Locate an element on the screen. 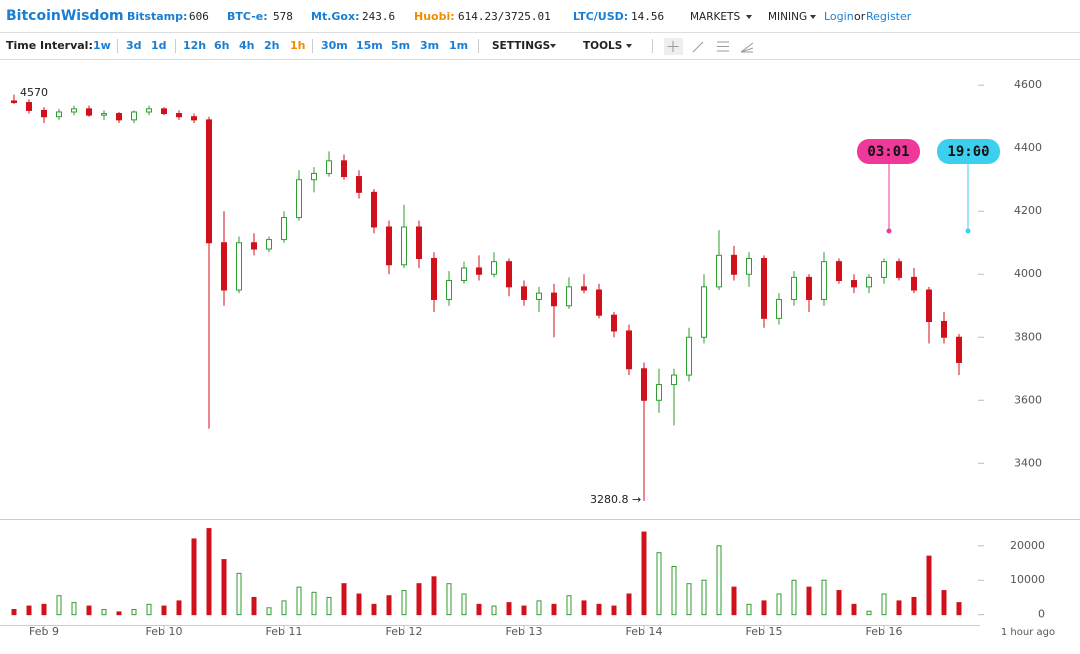 The width and height of the screenshot is (1080, 654). ticker-value: 614.23/3725.01 is located at coordinates (504, 16).